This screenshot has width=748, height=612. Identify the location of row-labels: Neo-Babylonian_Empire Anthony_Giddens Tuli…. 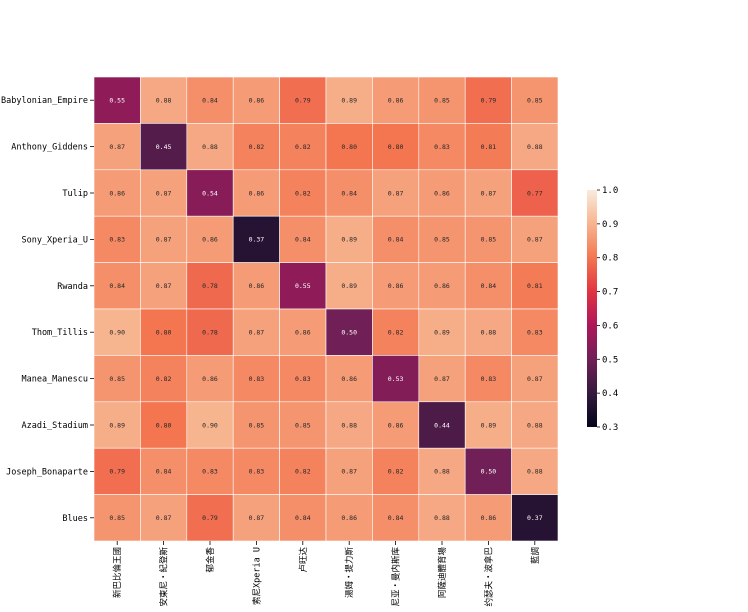
(47, 310).